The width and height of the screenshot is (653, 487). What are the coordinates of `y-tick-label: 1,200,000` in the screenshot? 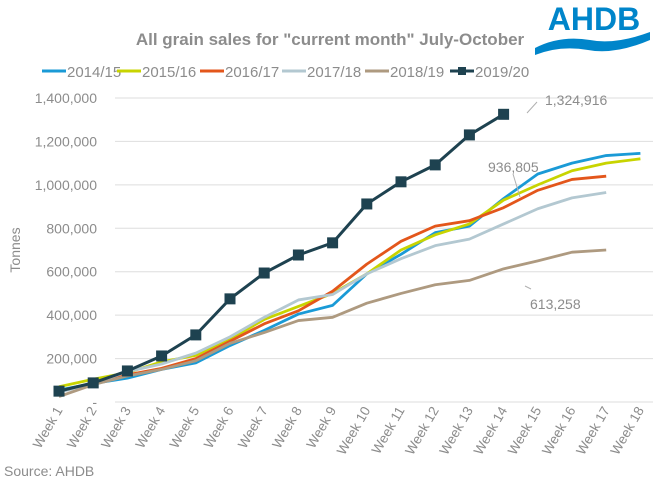 It's located at (66, 141).